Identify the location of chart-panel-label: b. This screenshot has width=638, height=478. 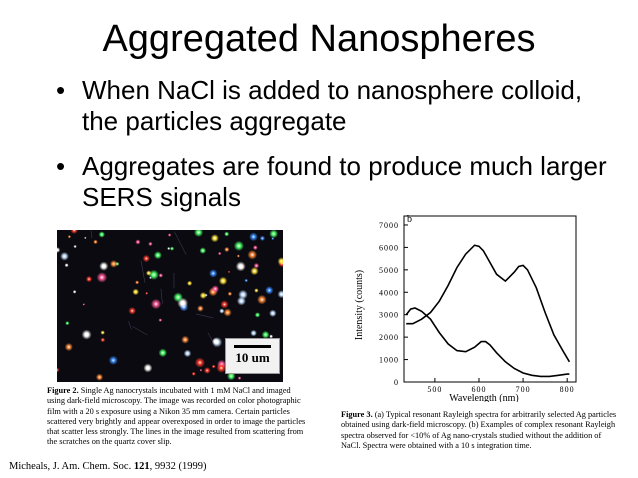
(409, 219).